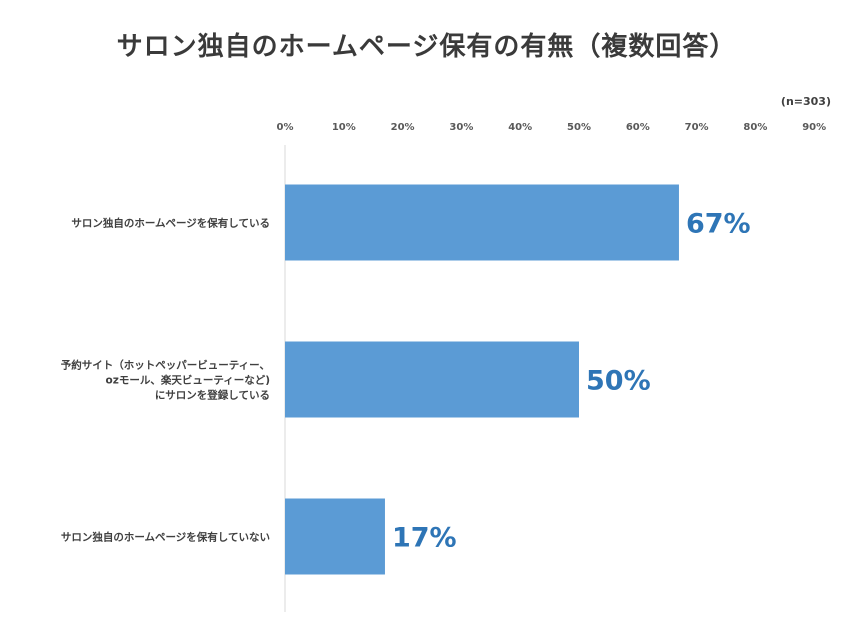 The image size is (853, 640). Describe the element at coordinates (165, 365) in the screenshot. I see `category-label: 予約サイト（ホットペッパービューティー、` at that location.